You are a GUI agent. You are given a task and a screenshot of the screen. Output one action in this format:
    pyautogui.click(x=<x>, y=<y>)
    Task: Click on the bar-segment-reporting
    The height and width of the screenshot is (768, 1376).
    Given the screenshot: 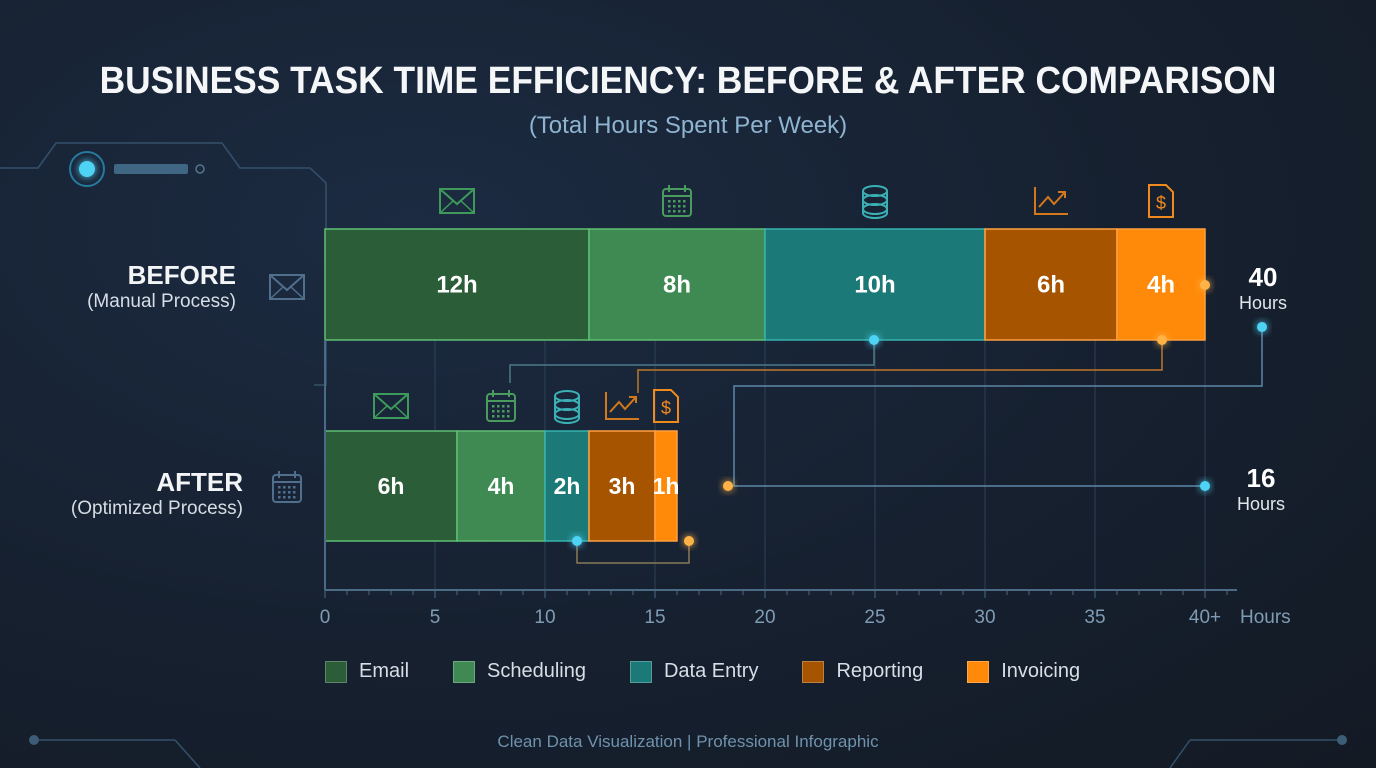 What is the action you would take?
    pyautogui.click(x=622, y=486)
    